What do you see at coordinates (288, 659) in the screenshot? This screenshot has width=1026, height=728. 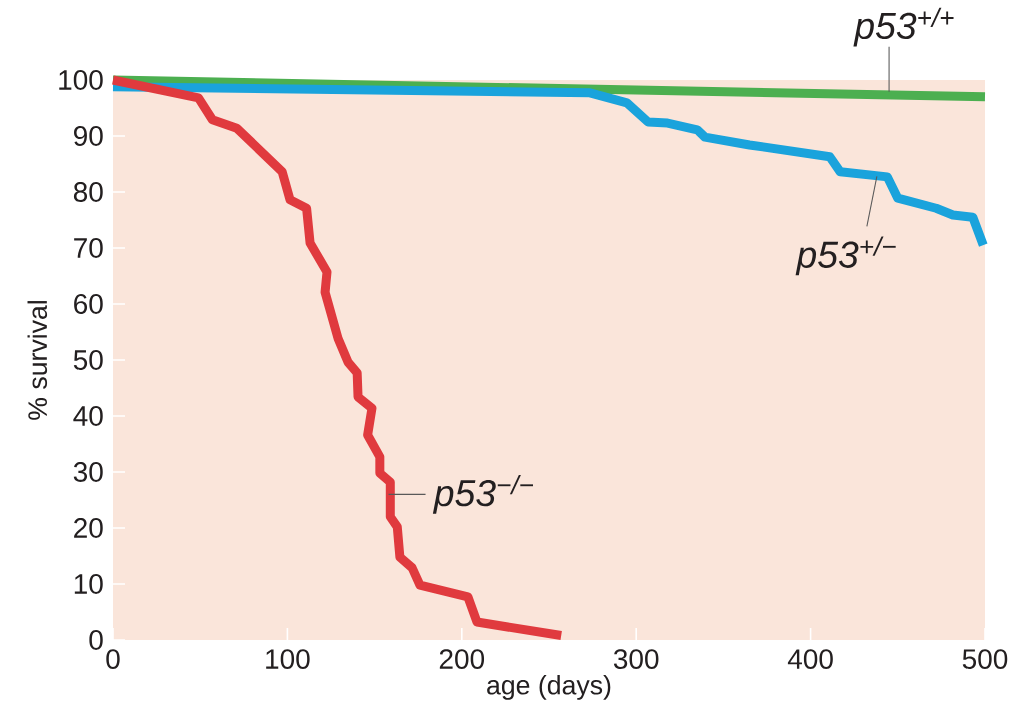 I see `x-tick-label: 100` at bounding box center [288, 659].